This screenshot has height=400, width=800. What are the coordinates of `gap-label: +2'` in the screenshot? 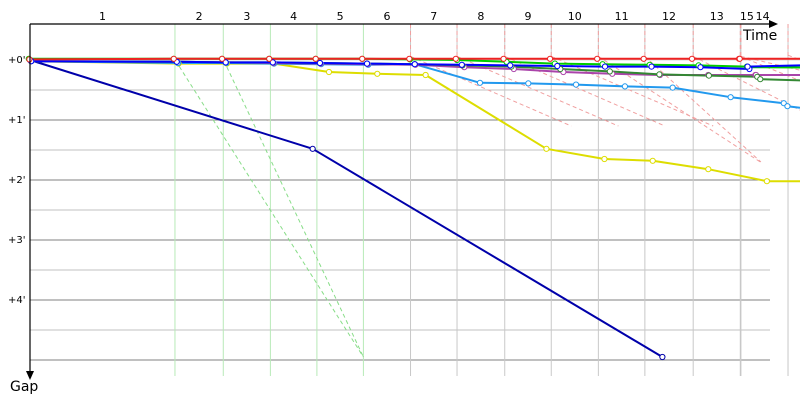 It's located at (17, 180).